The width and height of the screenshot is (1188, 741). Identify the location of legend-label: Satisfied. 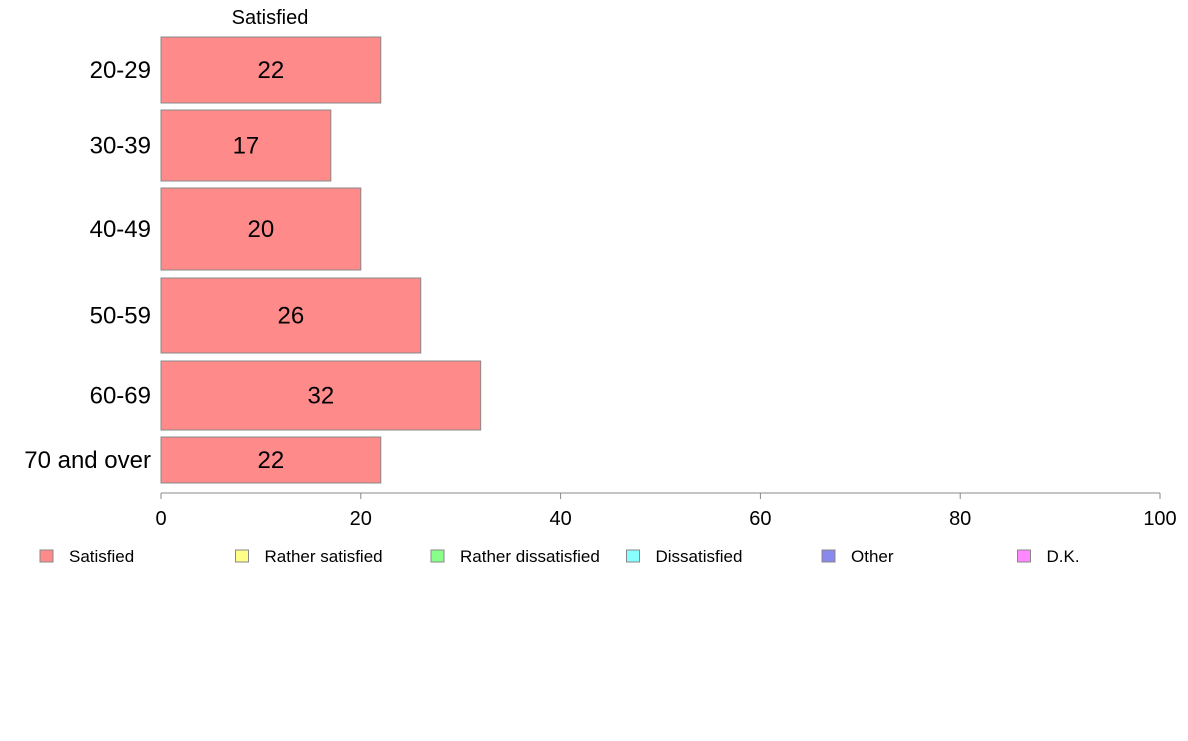
(101, 556).